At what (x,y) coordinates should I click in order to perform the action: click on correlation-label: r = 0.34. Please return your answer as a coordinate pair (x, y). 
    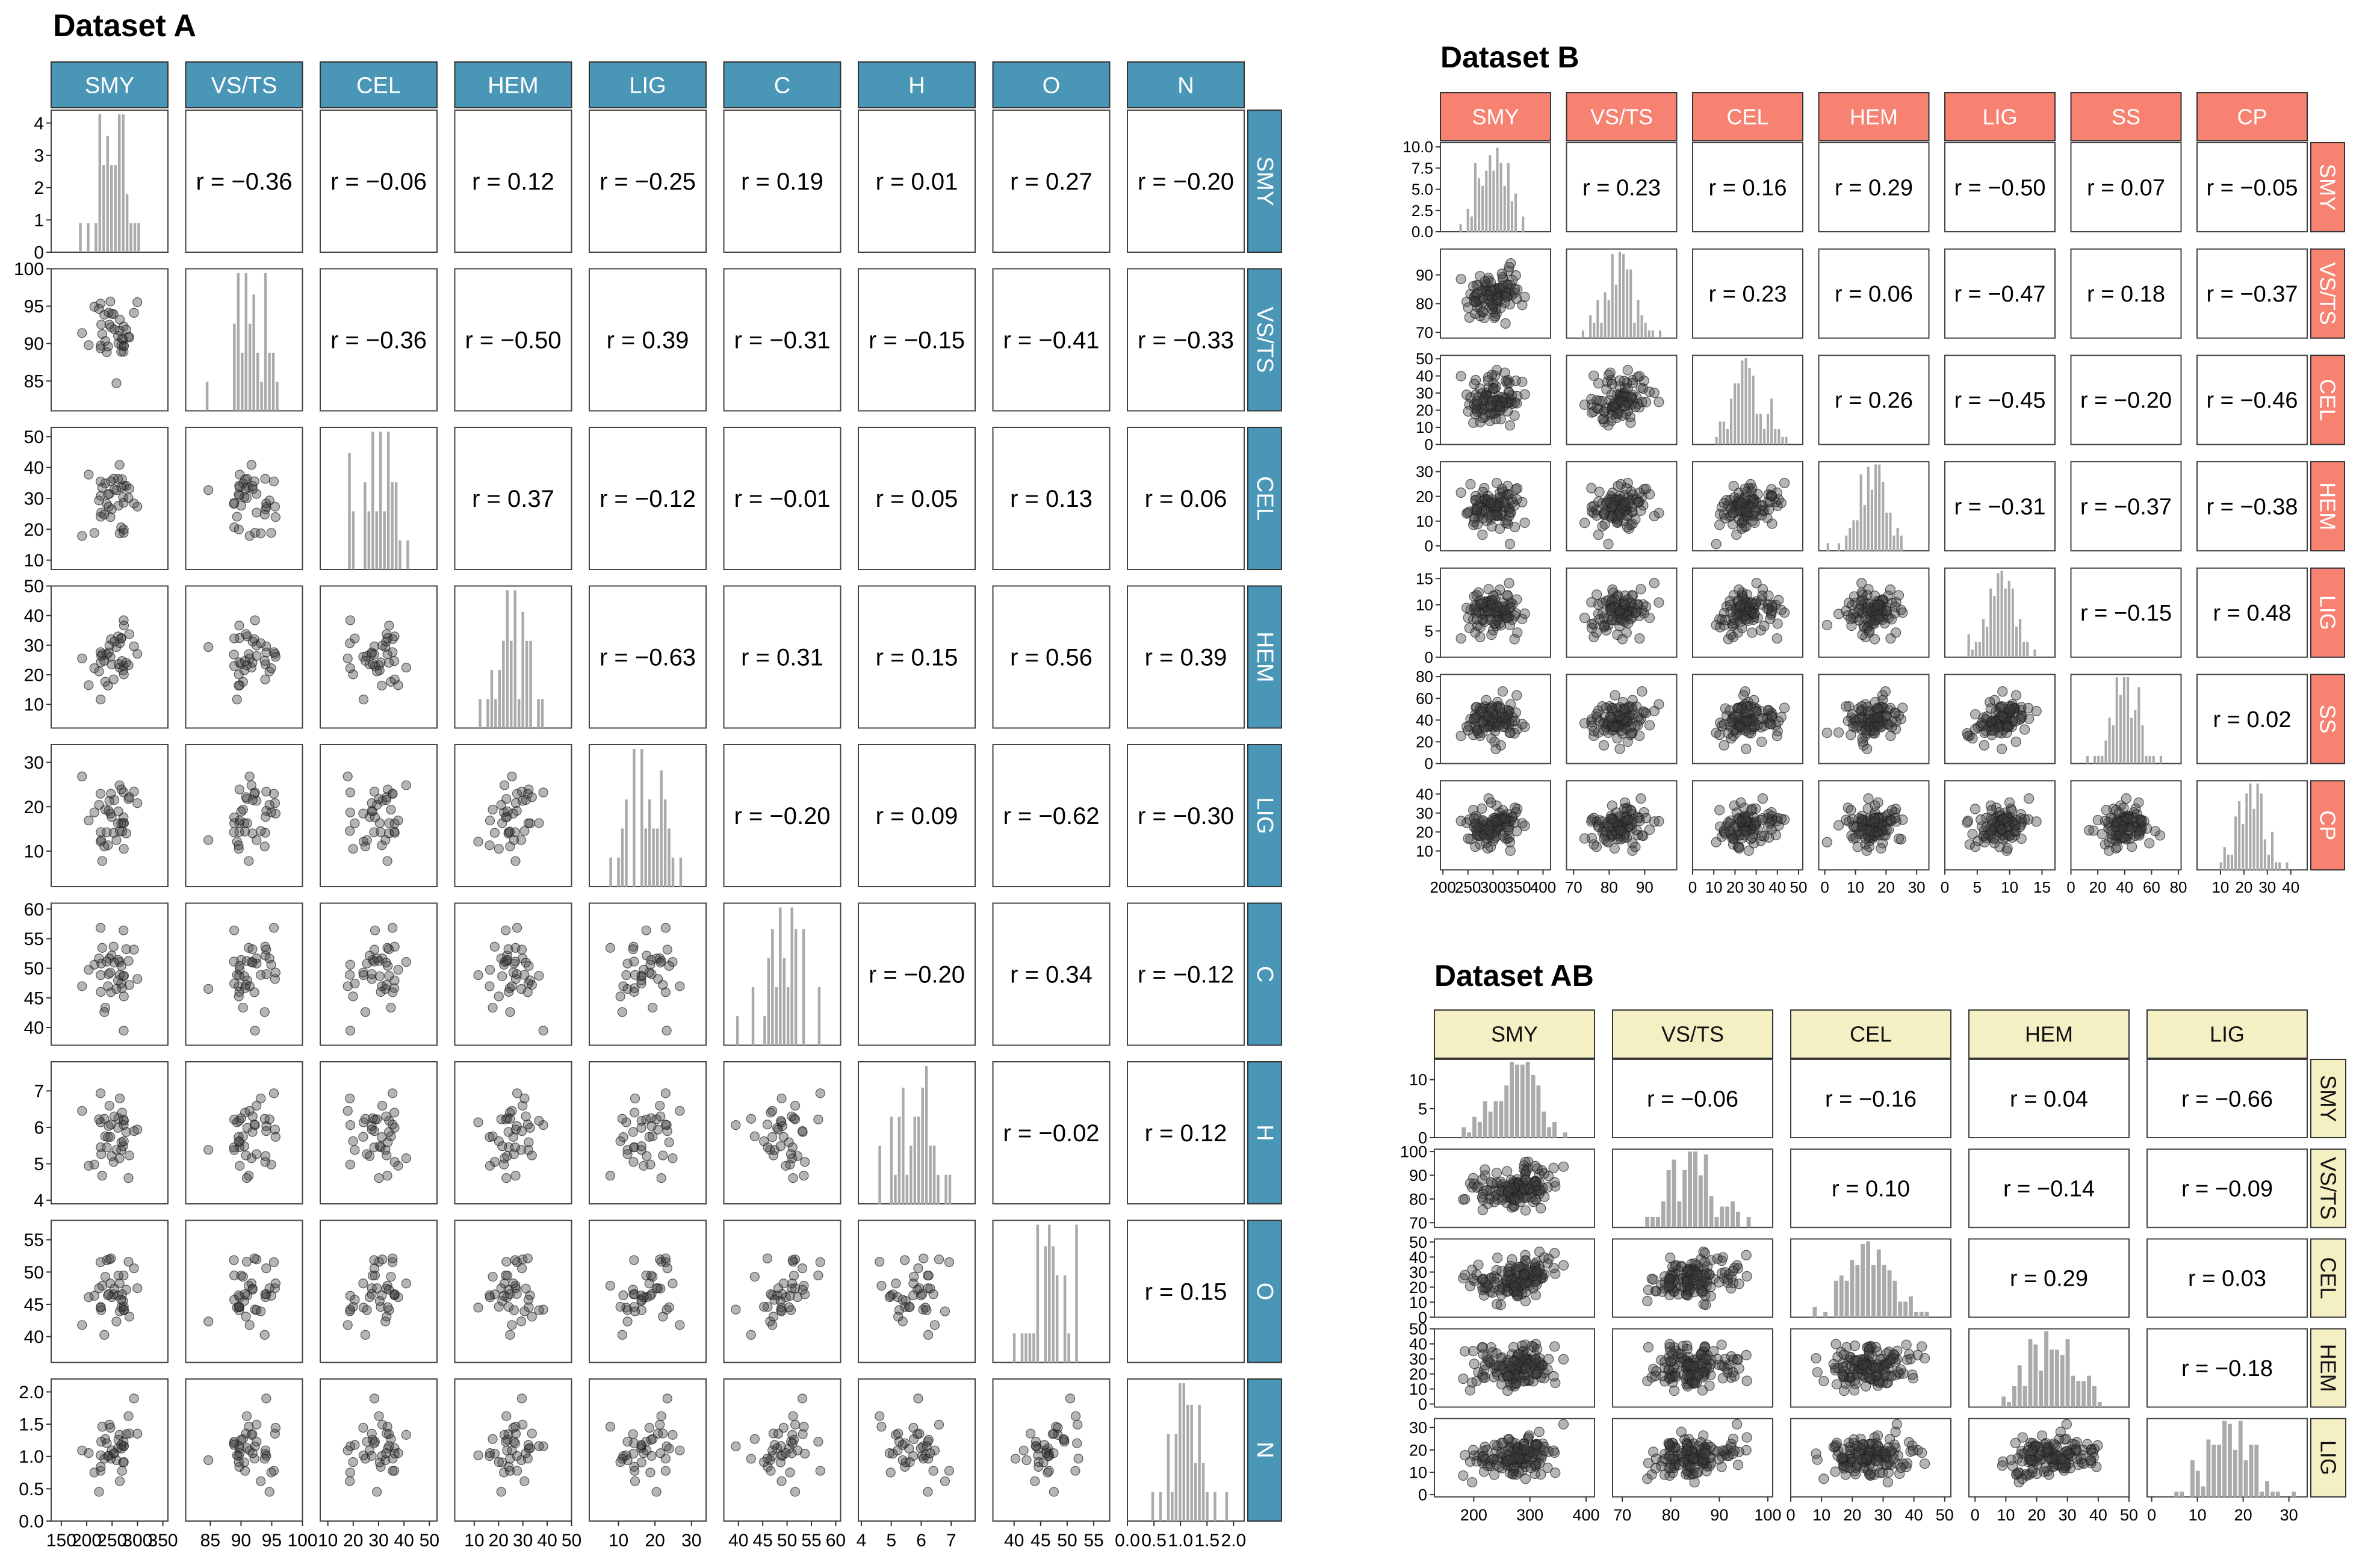
    Looking at the image, I should click on (1051, 975).